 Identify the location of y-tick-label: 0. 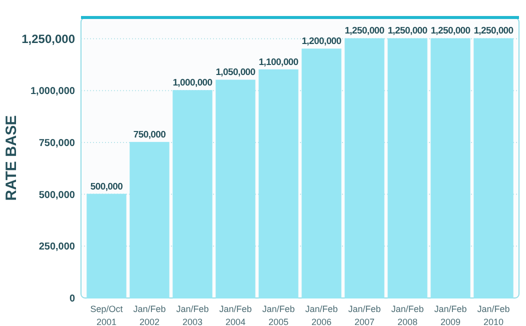
(72, 299).